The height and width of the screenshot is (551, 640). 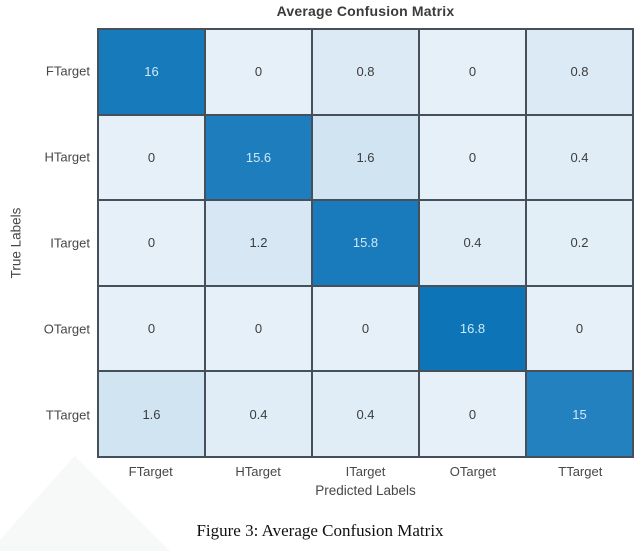 What do you see at coordinates (365, 490) in the screenshot?
I see `x-axis-title: Predicted Labels` at bounding box center [365, 490].